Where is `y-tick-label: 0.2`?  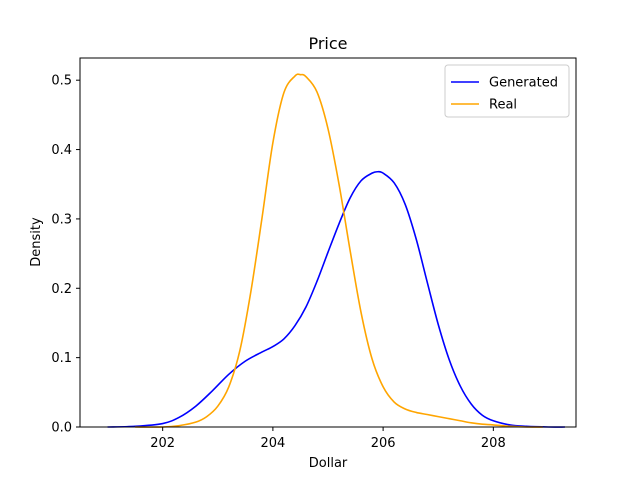
y-tick-label: 0.2 is located at coordinates (61, 289).